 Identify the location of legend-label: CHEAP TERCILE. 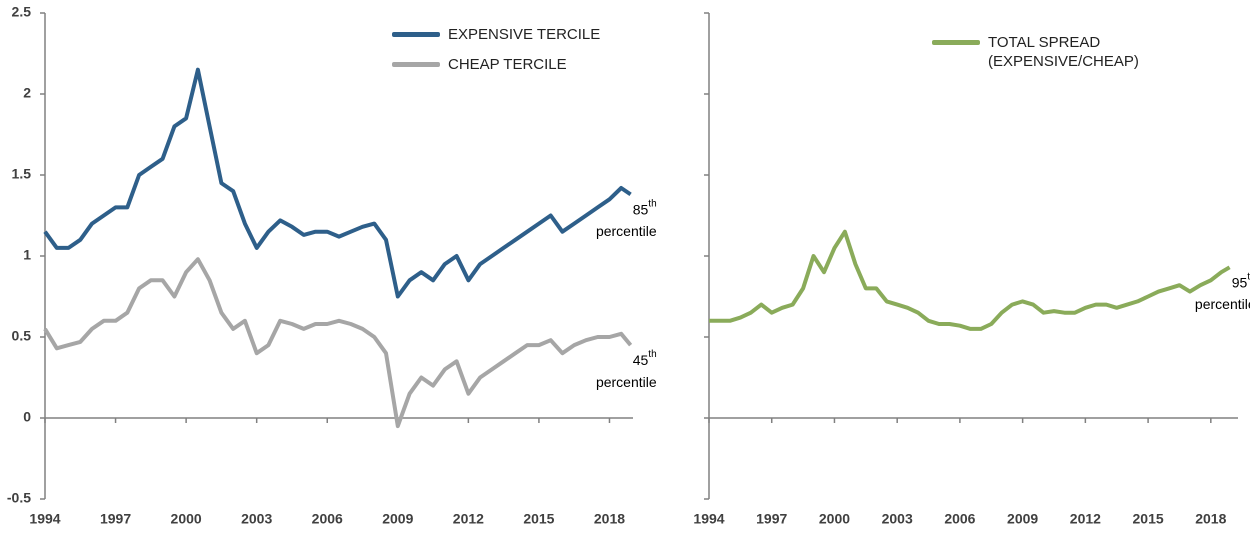
(507, 64).